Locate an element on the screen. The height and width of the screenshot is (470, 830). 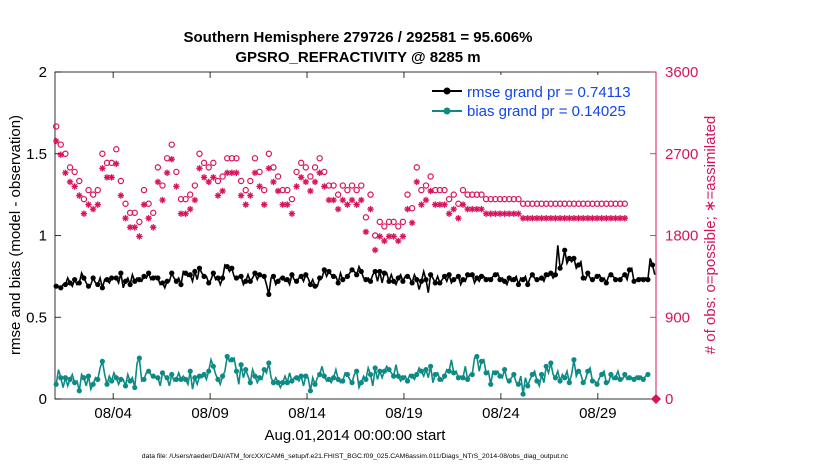
x-tick-label: 08/29 is located at coordinates (598, 413).